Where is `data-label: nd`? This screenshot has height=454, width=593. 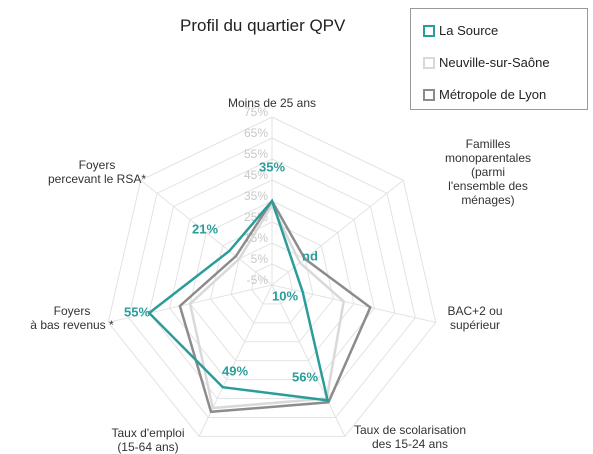 data-label: nd is located at coordinates (310, 255).